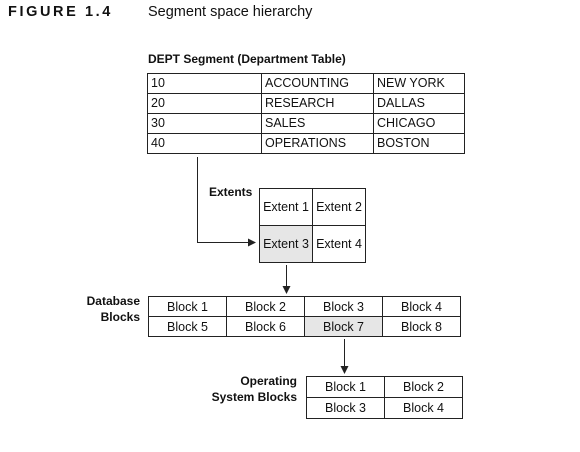 This screenshot has width=580, height=452. I want to click on db-block-cell: Block 8, so click(421, 326).